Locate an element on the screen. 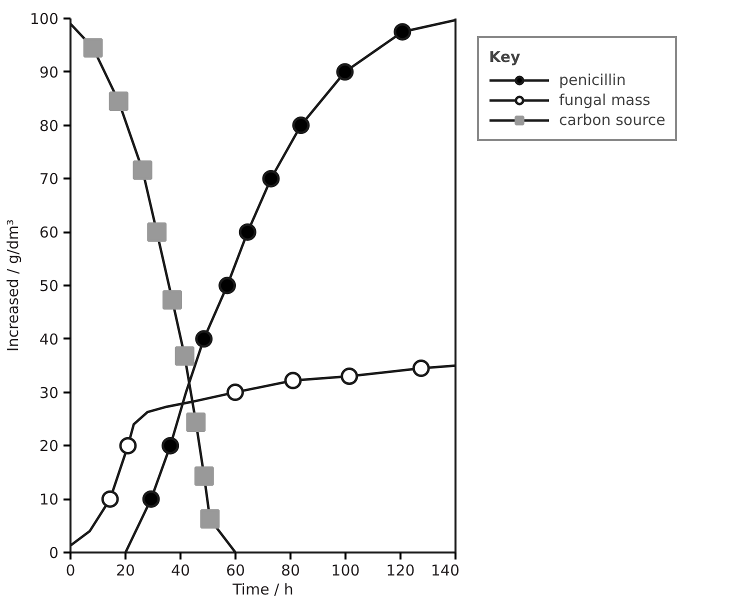  y-tick-label: 30 is located at coordinates (49, 393).